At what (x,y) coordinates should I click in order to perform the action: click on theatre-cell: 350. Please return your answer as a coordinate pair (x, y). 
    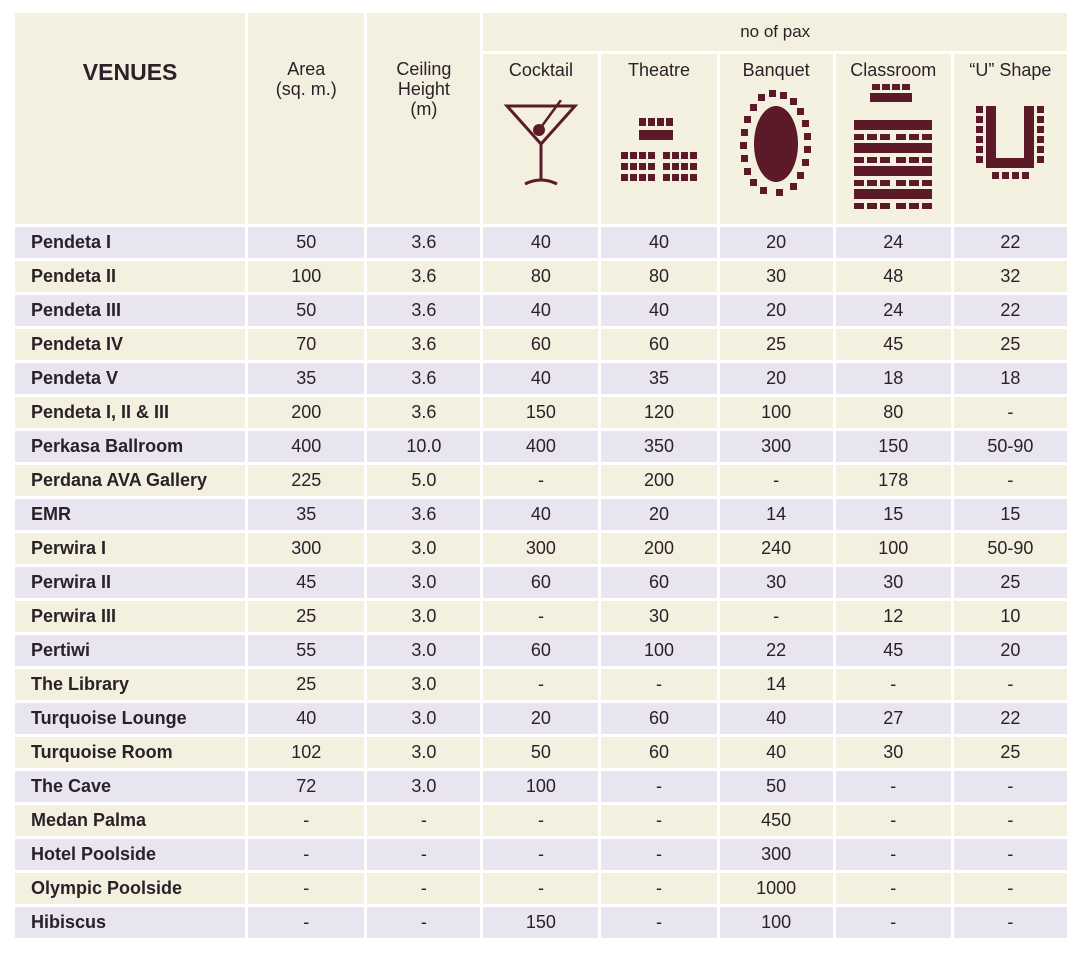
    Looking at the image, I should click on (659, 446).